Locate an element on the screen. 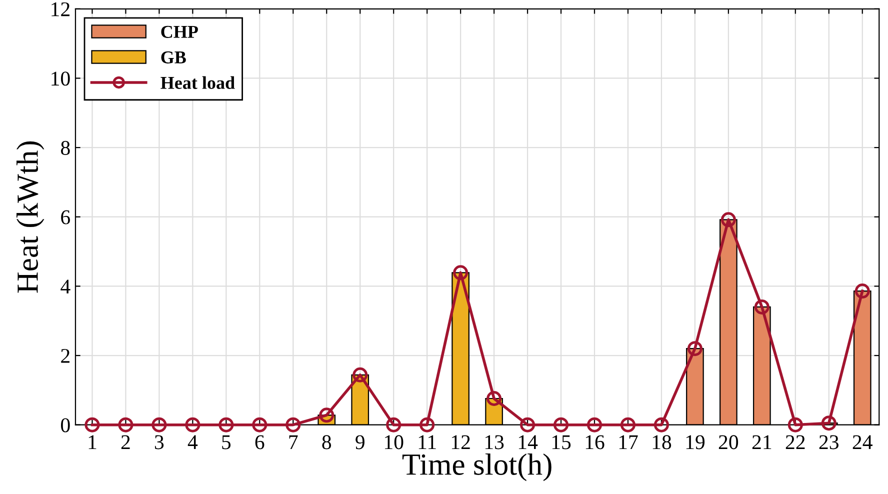 Image resolution: width=888 pixels, height=494 pixels. y-tick-label: 12 is located at coordinates (61, 9).